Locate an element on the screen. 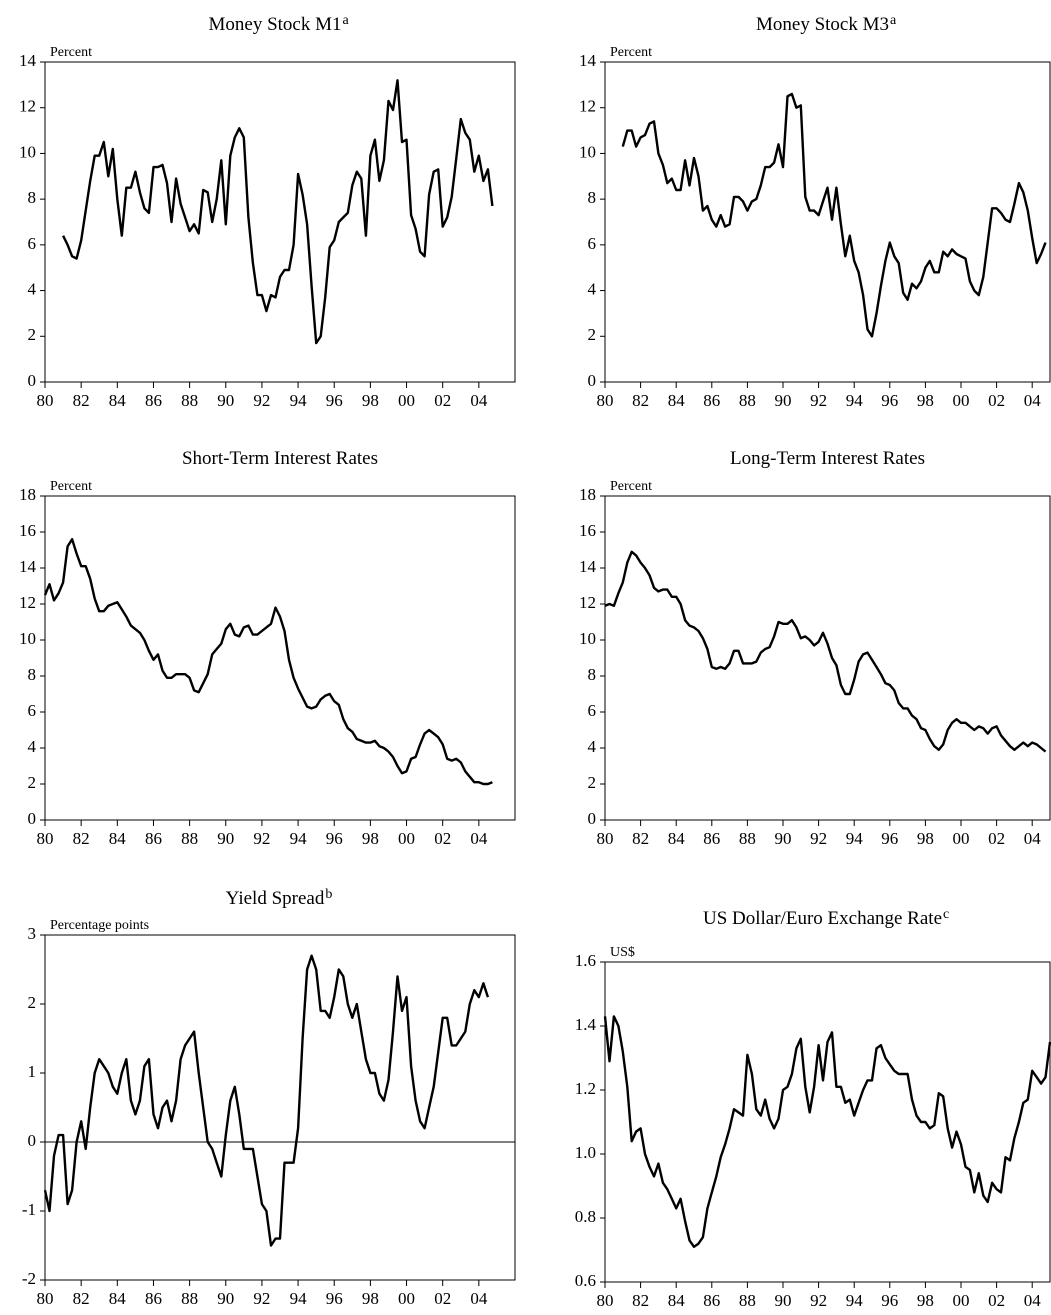 Image resolution: width=1051 pixels, height=1315 pixels. chart-title: Money Stock M3 is located at coordinates (822, 24).